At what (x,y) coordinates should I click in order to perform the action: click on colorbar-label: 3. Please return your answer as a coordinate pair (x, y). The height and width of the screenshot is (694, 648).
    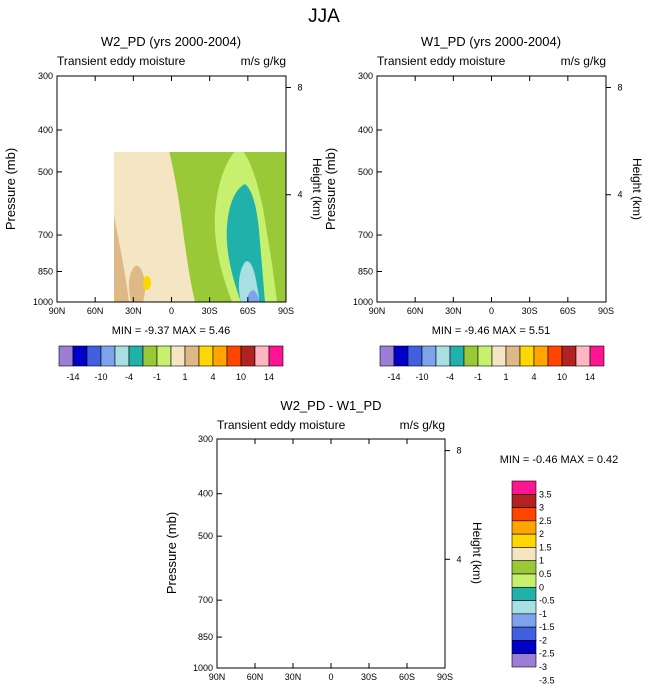
    Looking at the image, I should click on (541, 508).